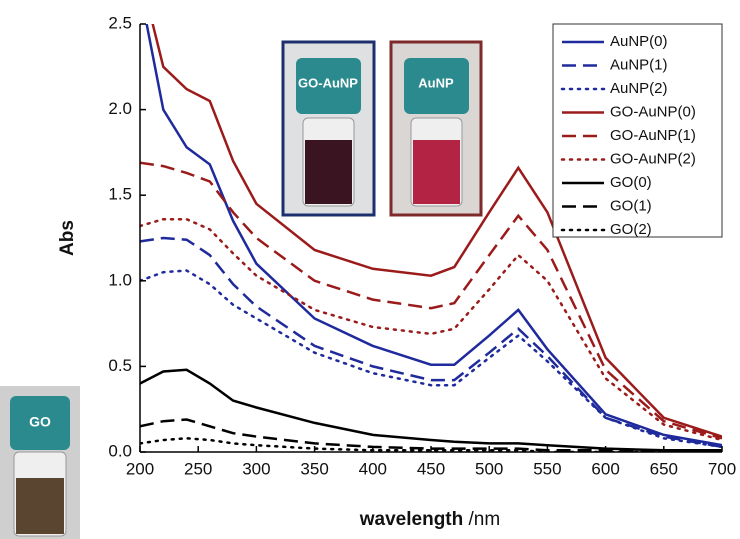  What do you see at coordinates (120, 22) in the screenshot?
I see `y-tick-label: 2.5` at bounding box center [120, 22].